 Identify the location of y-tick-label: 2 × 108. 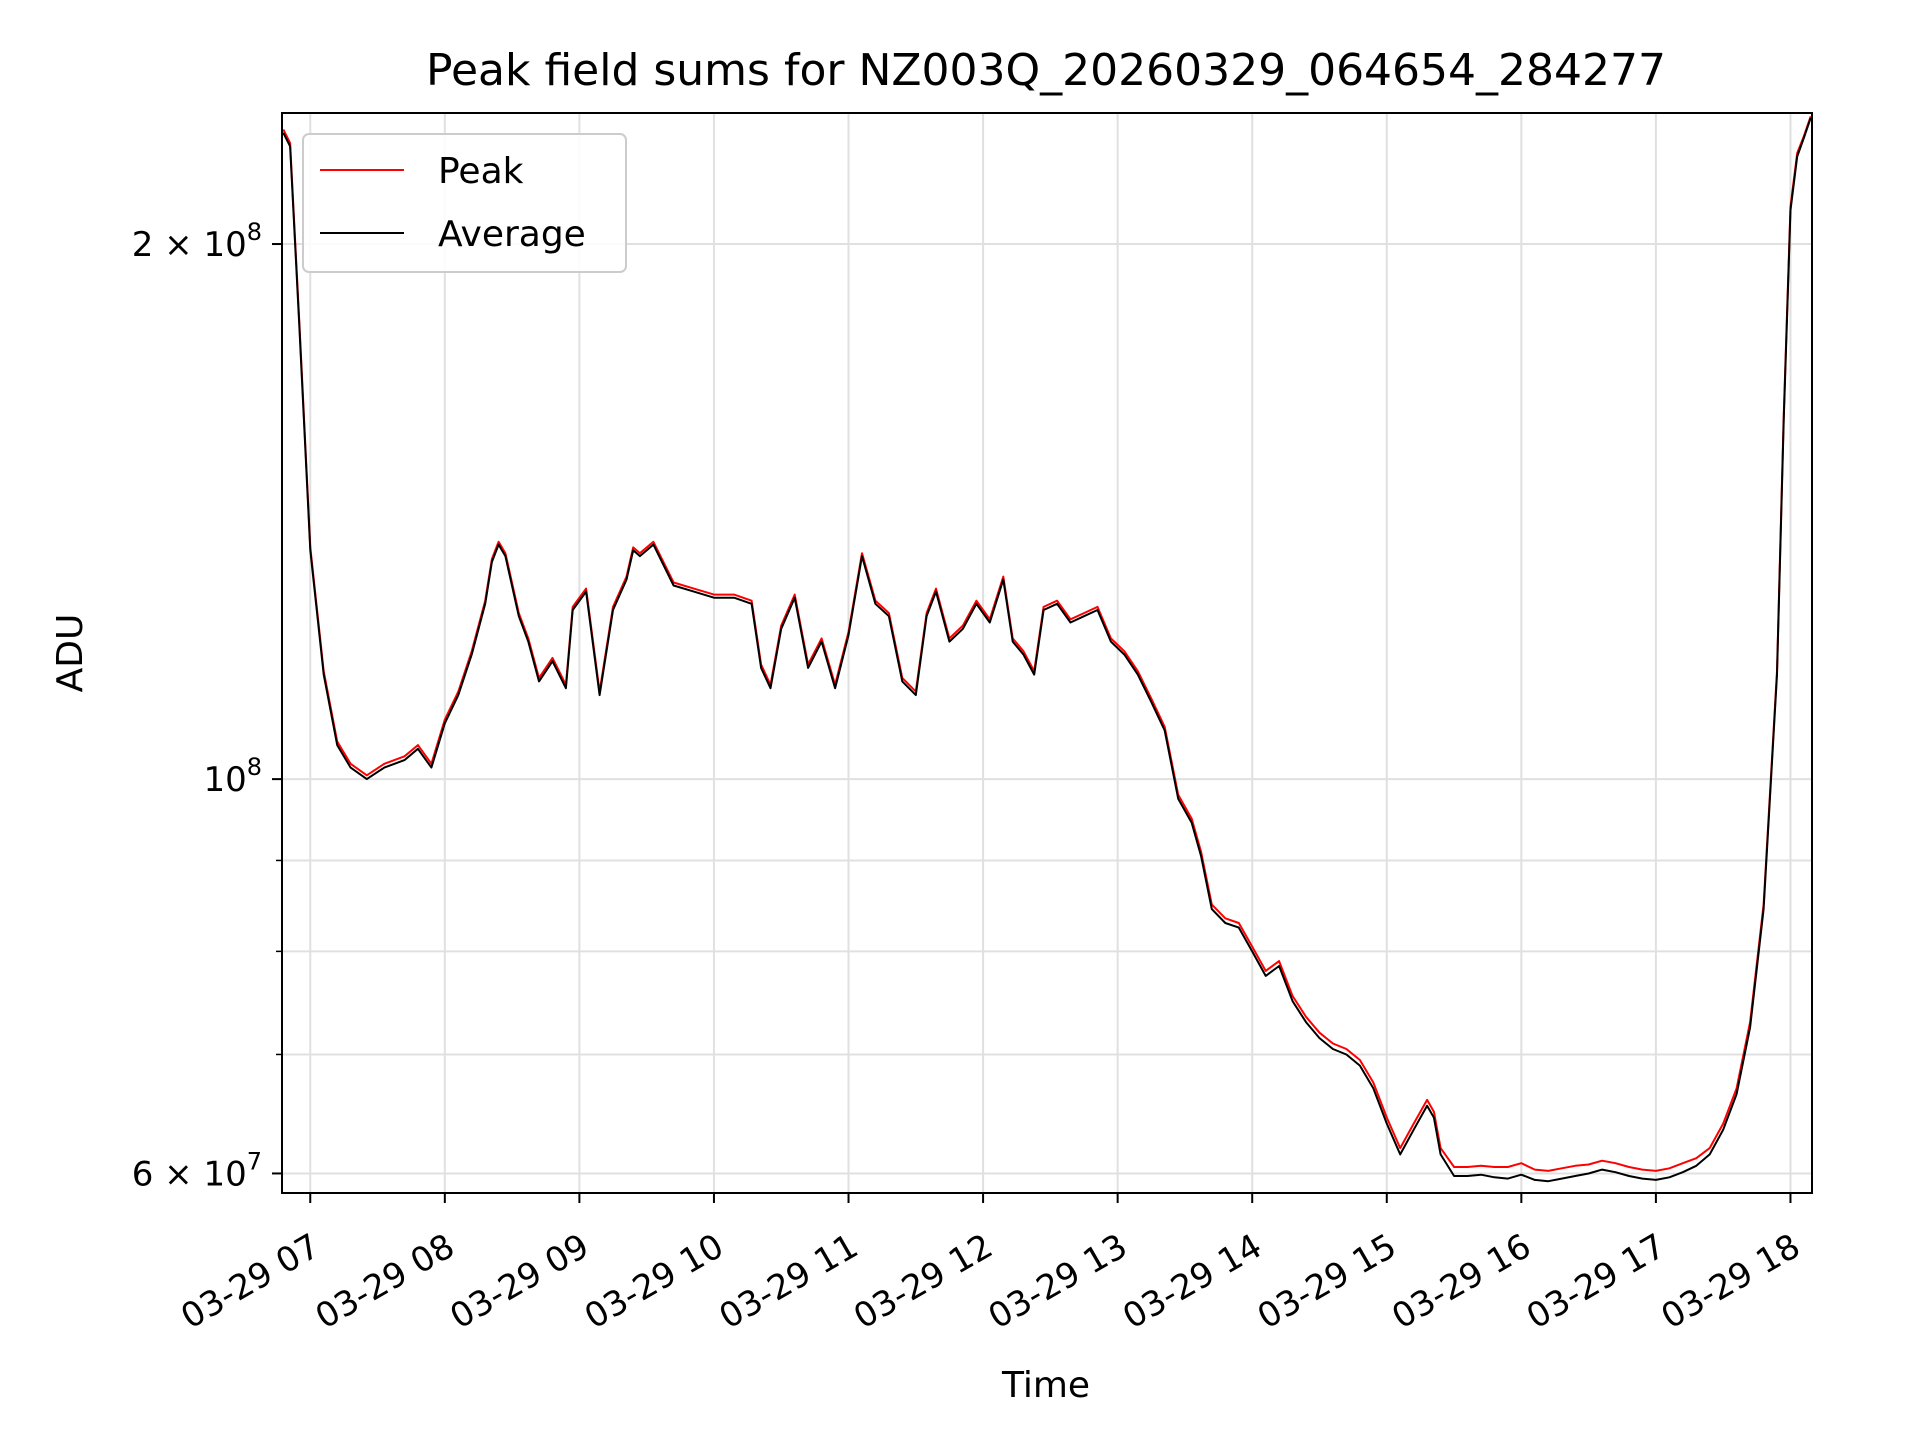
(197, 241).